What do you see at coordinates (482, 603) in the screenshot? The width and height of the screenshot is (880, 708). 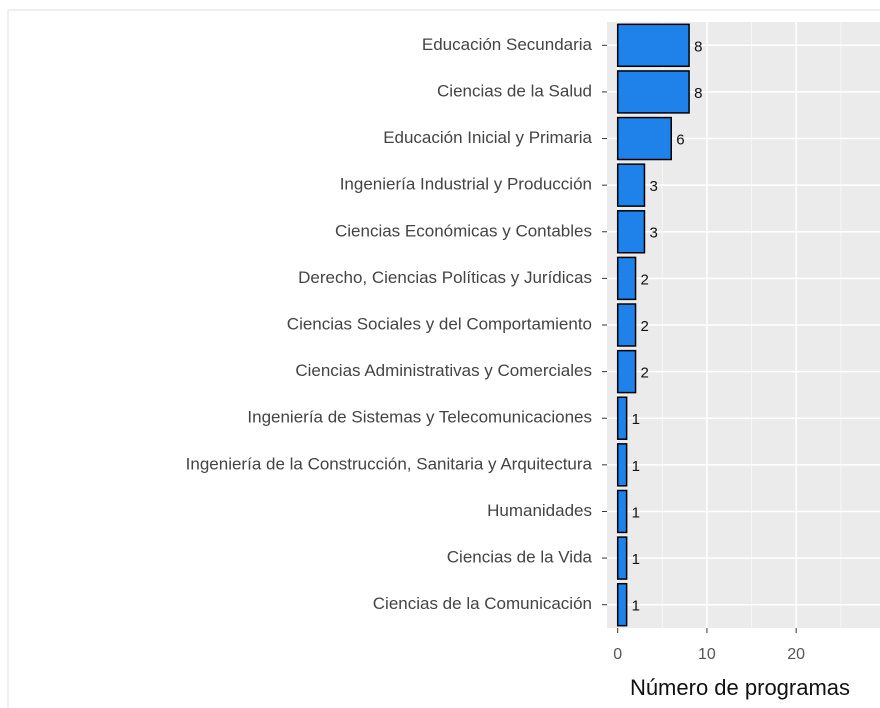 I see `y-tick-label: Ciencias de la Comunicación` at bounding box center [482, 603].